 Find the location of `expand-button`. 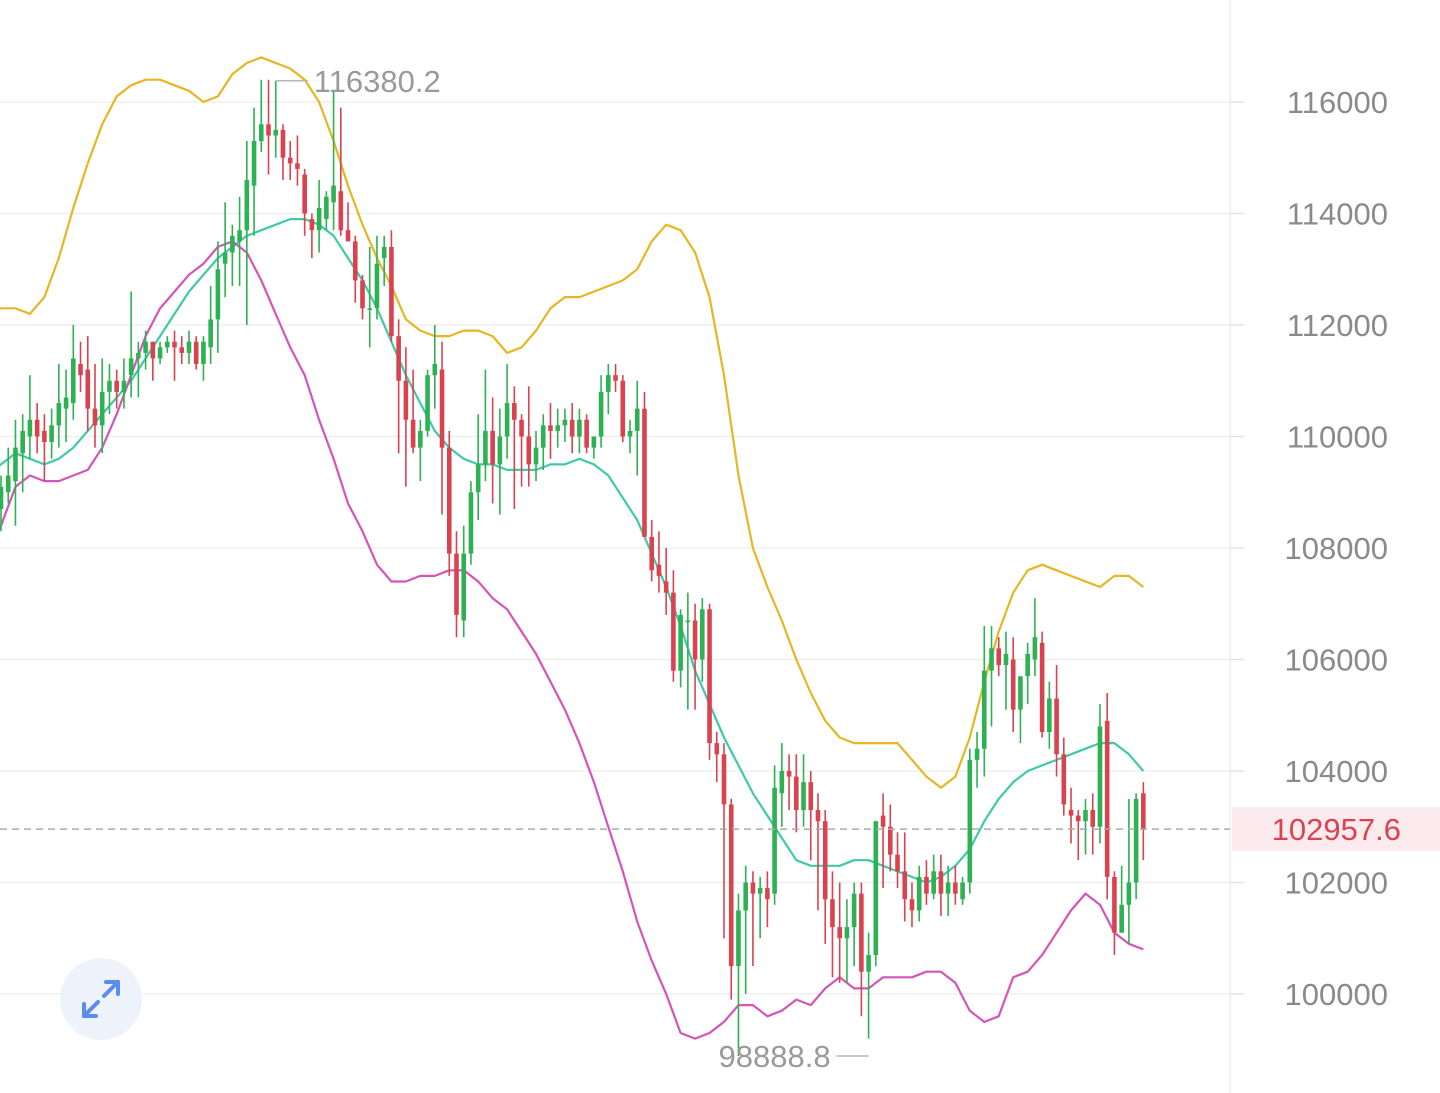

expand-button is located at coordinates (101, 999).